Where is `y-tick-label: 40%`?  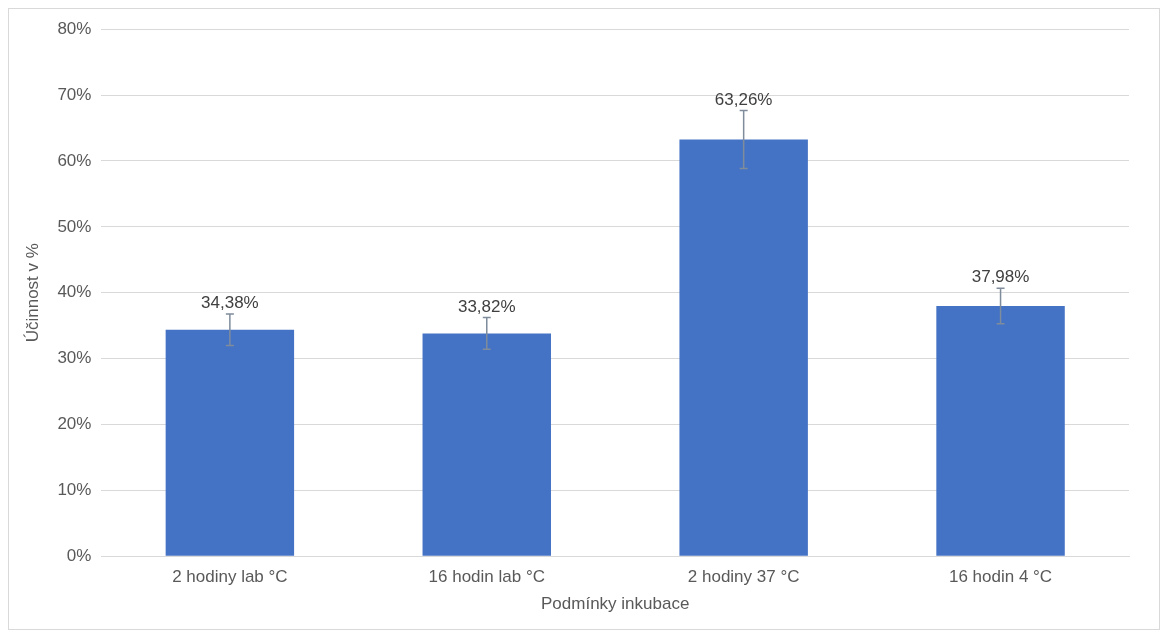
y-tick-label: 40% is located at coordinates (74, 292).